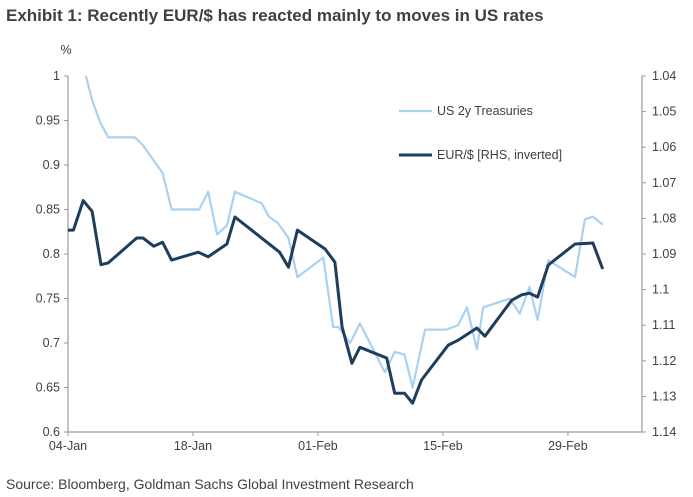  What do you see at coordinates (664, 396) in the screenshot?
I see `right-tick-label: 1.13` at bounding box center [664, 396].